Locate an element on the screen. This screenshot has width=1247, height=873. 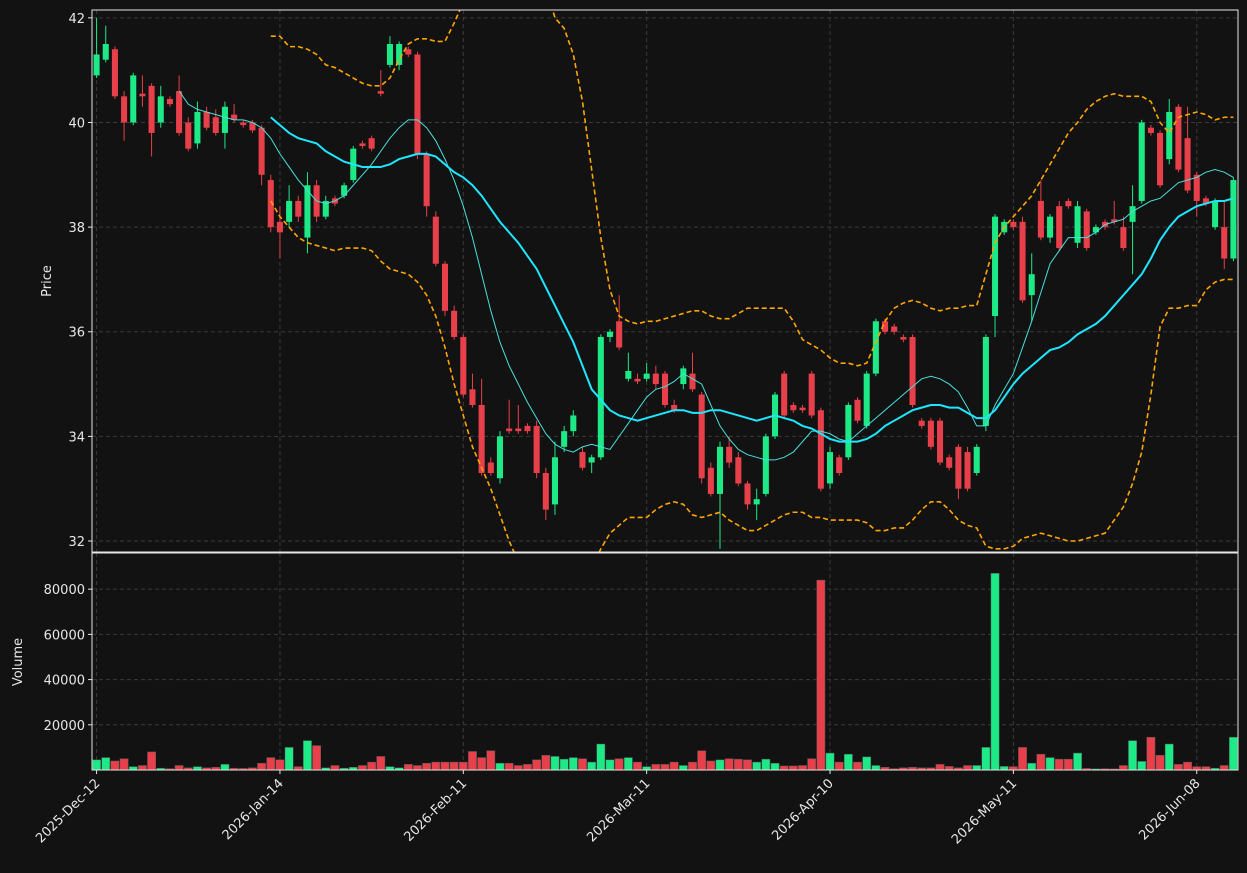
x-tick-label: 2025-Dec-12 is located at coordinates (68, 811).